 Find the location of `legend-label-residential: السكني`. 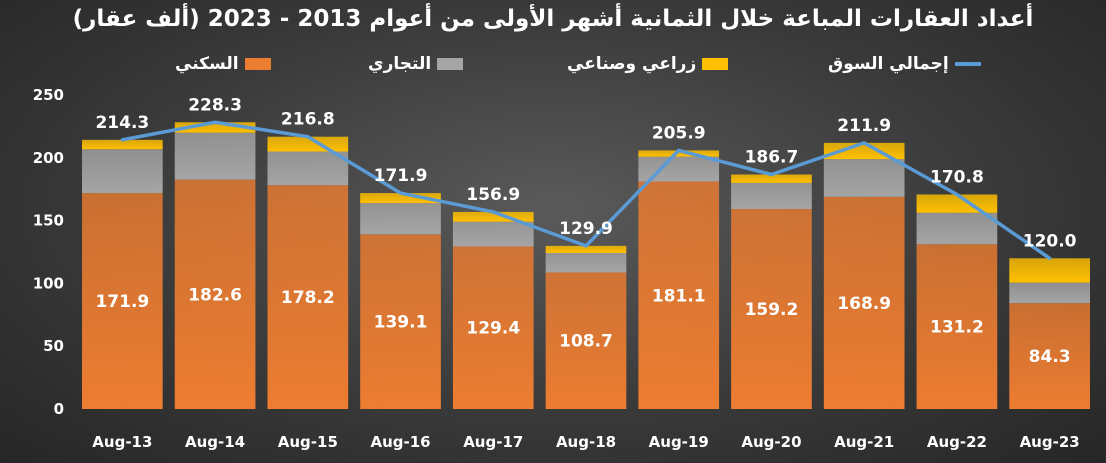

legend-label-residential: السكني is located at coordinates (207, 64).